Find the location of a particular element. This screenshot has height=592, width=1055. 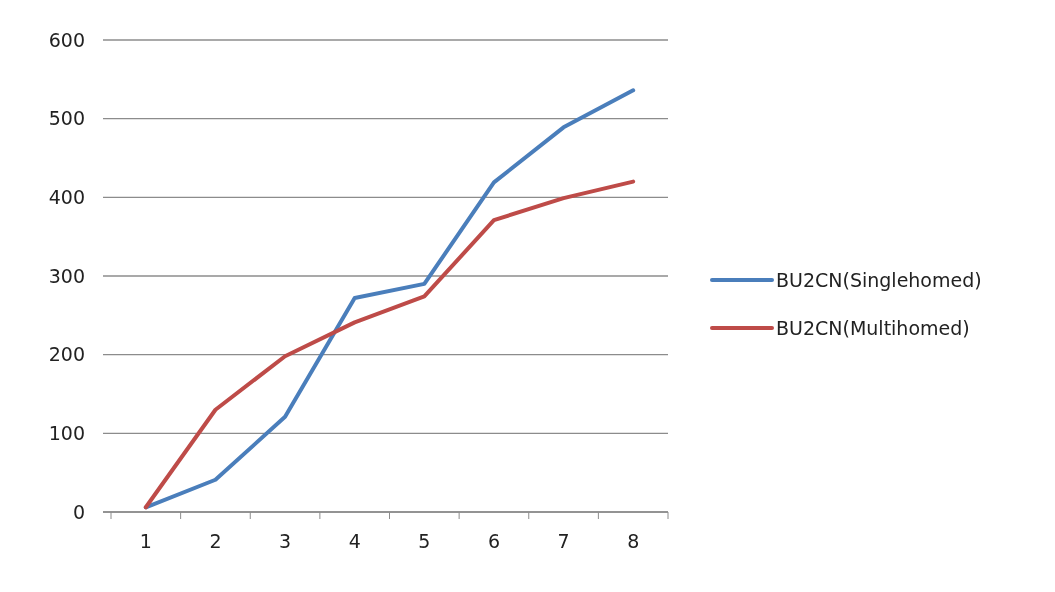

x-tick-label: 8 is located at coordinates (633, 541).